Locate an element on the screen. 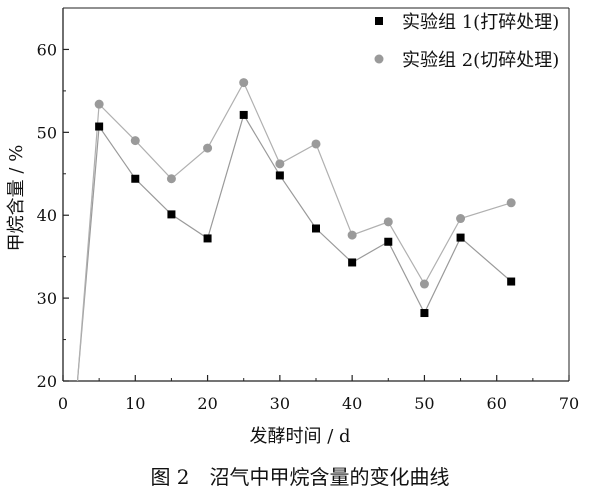 The width and height of the screenshot is (600, 497). x-tick-label: 50 is located at coordinates (424, 403).